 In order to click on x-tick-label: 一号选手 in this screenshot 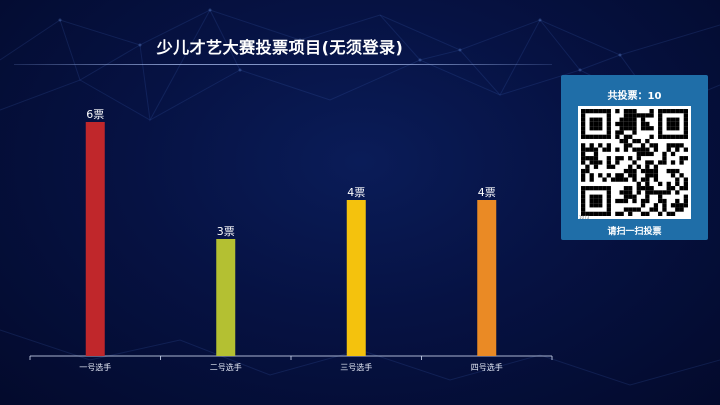, I will do `click(95, 367)`.